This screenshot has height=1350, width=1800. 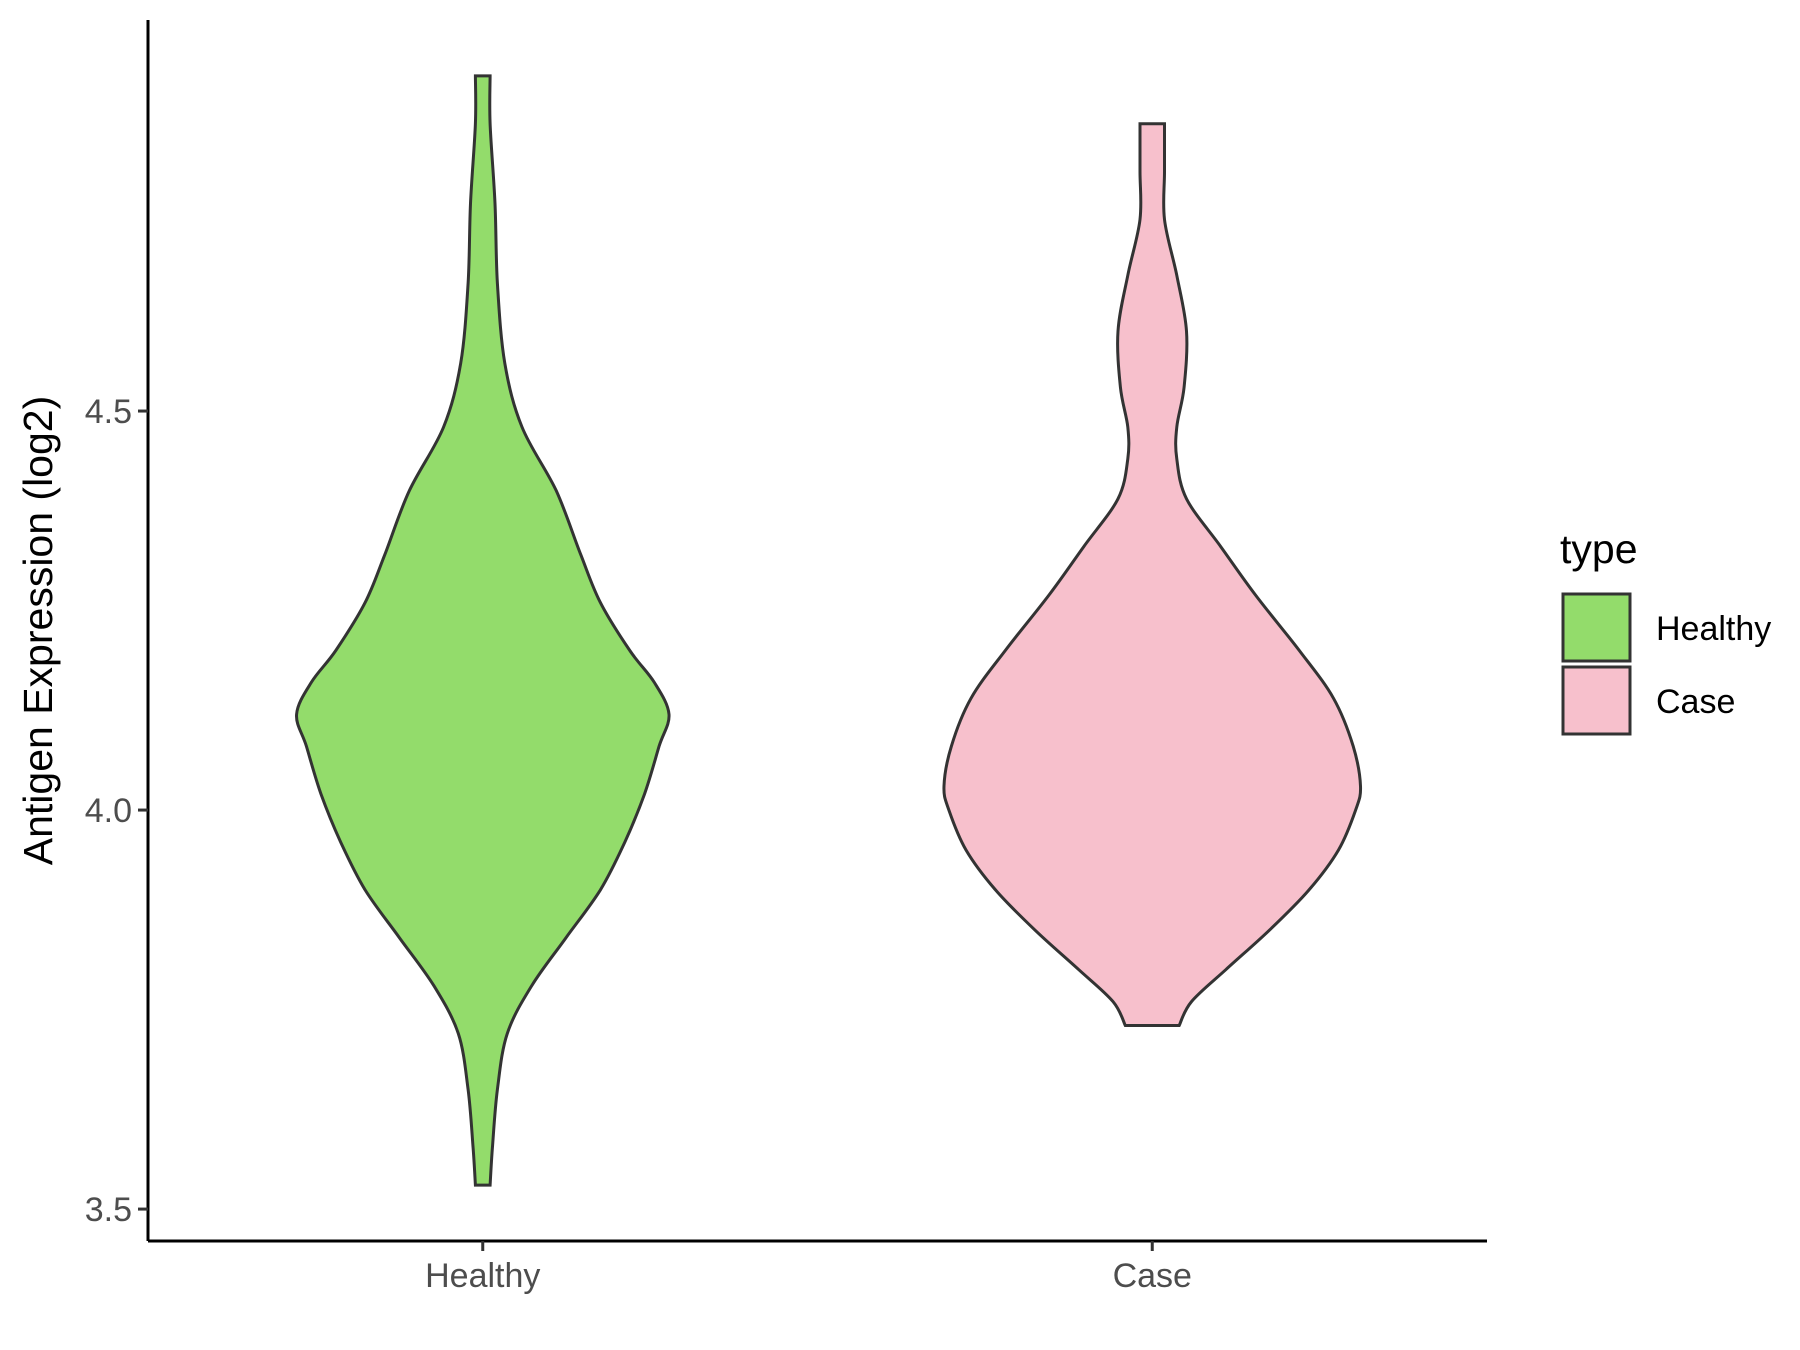 I want to click on legend-entries: Healthy Case, so click(x=1666, y=664).